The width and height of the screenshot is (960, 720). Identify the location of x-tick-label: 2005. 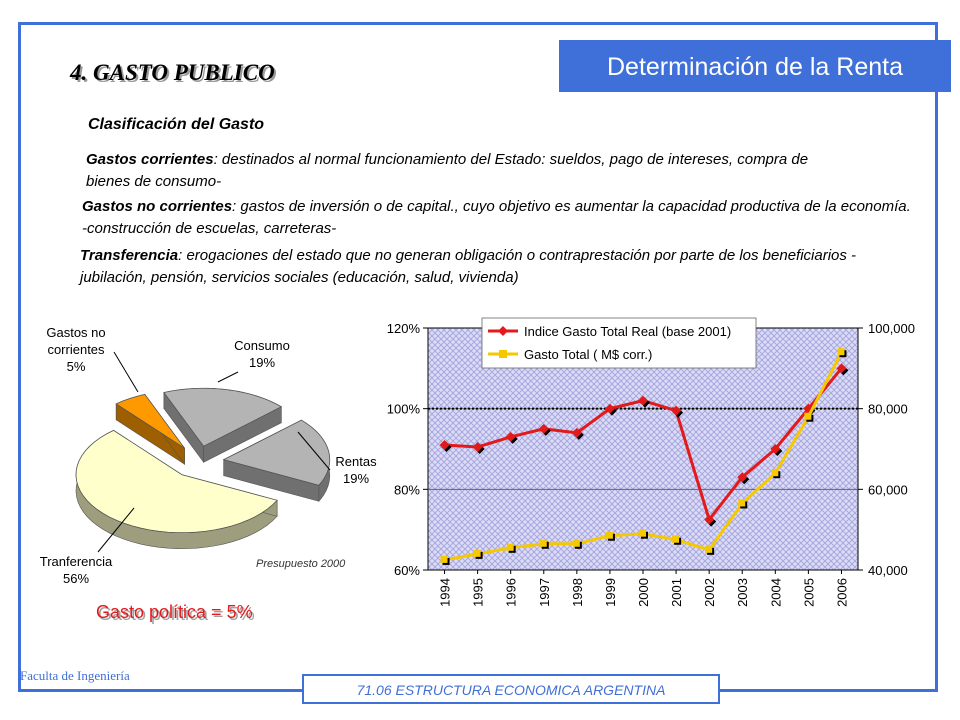
(808, 592).